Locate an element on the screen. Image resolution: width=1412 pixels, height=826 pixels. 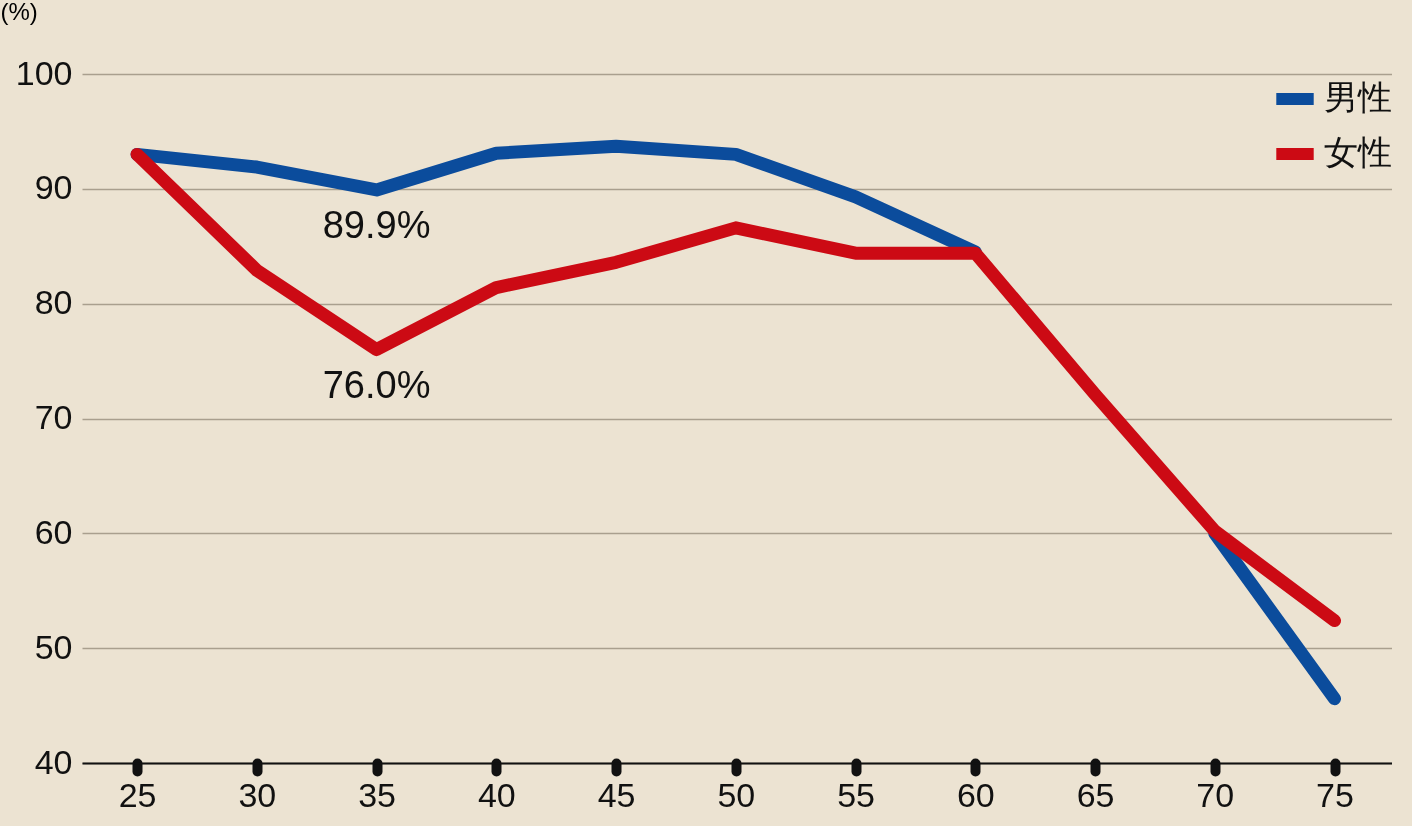
y-tick-label: 50 is located at coordinates (53, 646).